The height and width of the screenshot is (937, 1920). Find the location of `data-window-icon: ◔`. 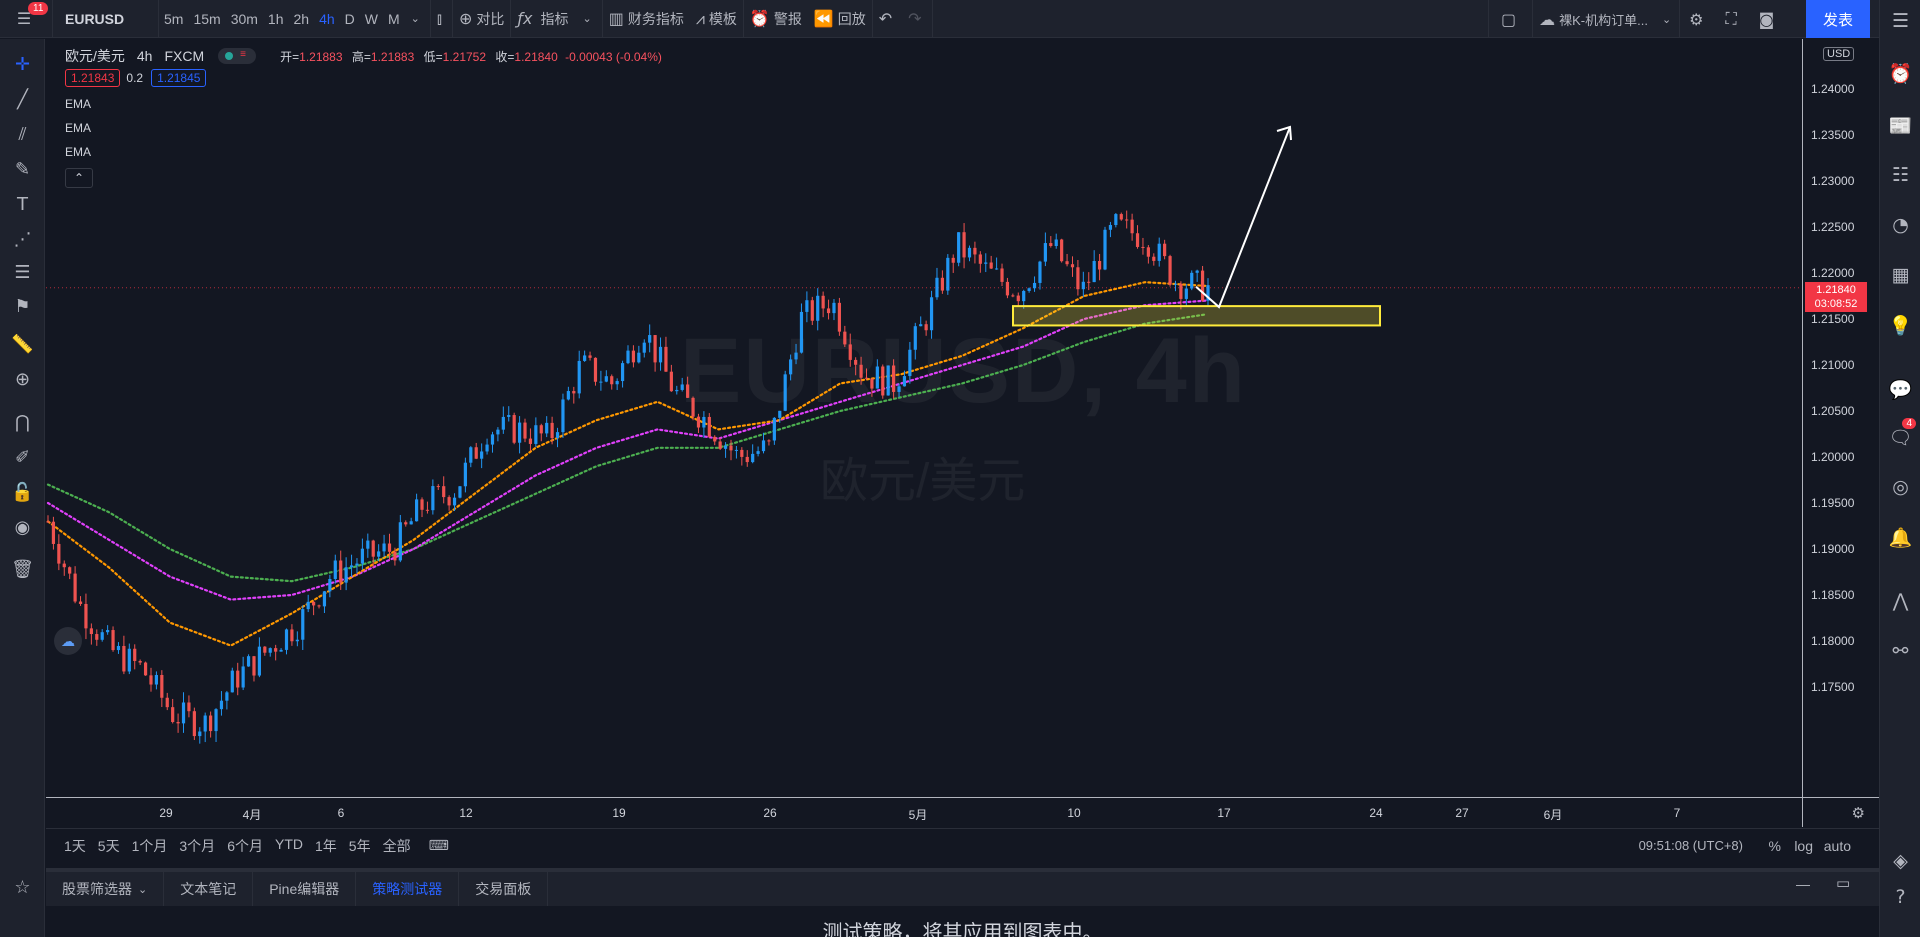

data-window-icon: ◔ is located at coordinates (1900, 225).